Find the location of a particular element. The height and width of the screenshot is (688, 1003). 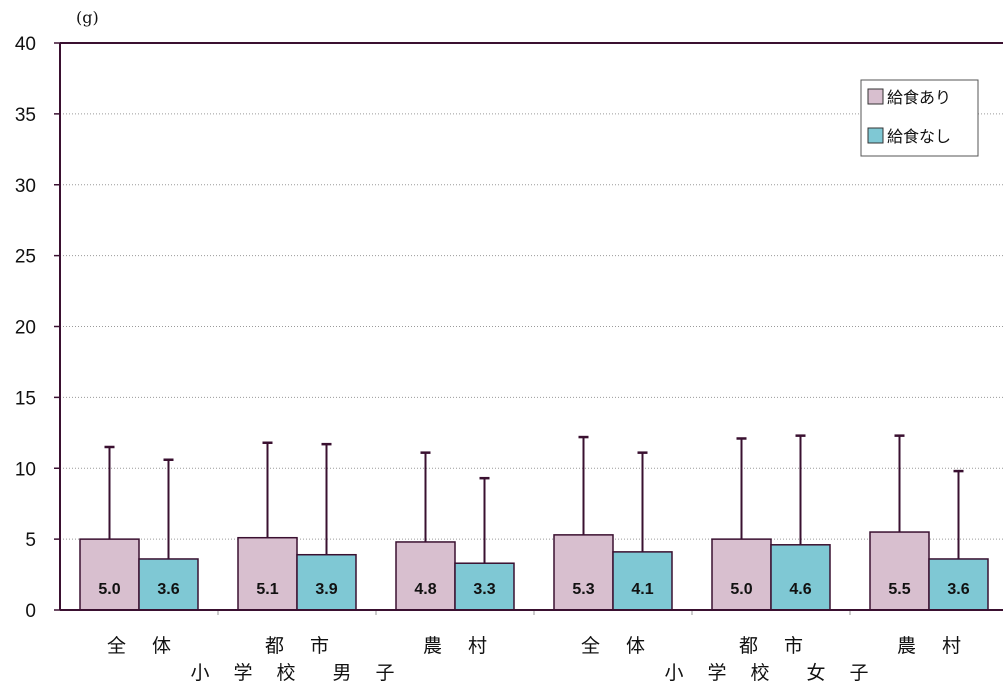

y-tick-label: 40 is located at coordinates (25, 44).